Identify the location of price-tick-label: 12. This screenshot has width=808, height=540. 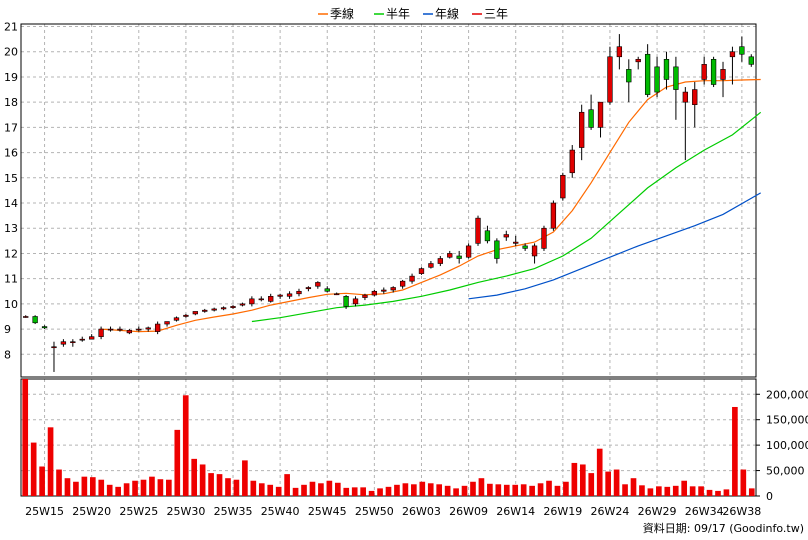
(11, 253).